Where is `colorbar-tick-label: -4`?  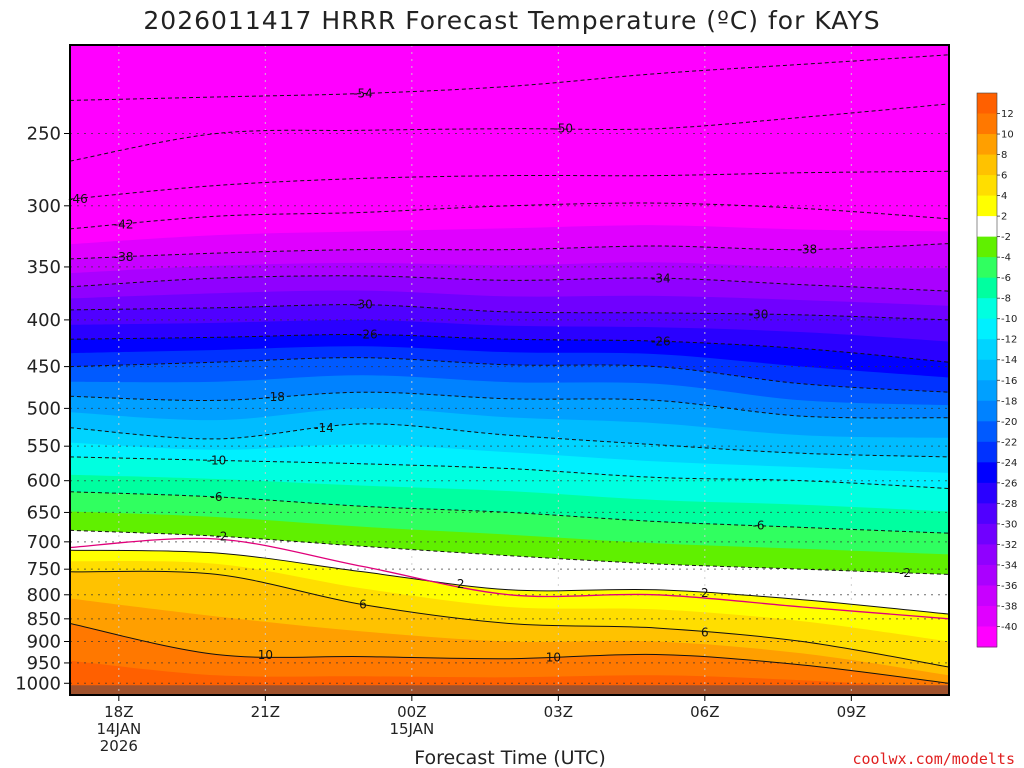 colorbar-tick-label: -4 is located at coordinates (1006, 258).